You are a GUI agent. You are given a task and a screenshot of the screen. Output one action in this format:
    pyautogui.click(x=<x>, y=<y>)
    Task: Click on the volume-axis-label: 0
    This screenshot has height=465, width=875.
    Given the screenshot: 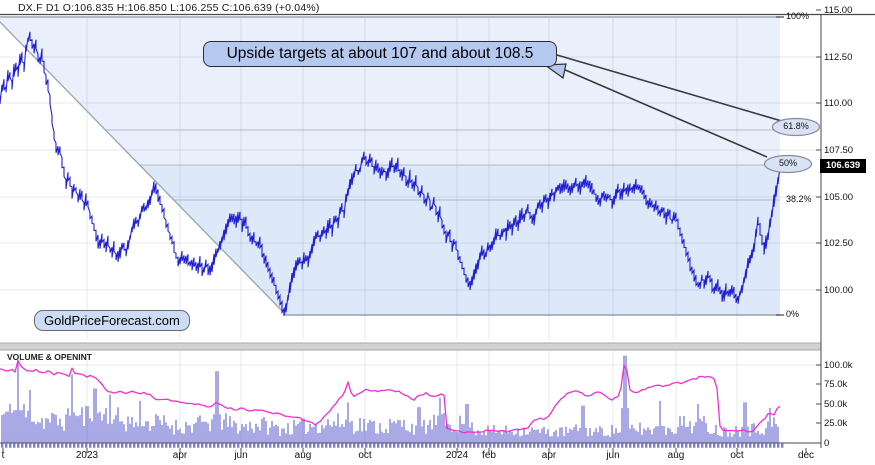 What is the action you would take?
    pyautogui.click(x=827, y=443)
    